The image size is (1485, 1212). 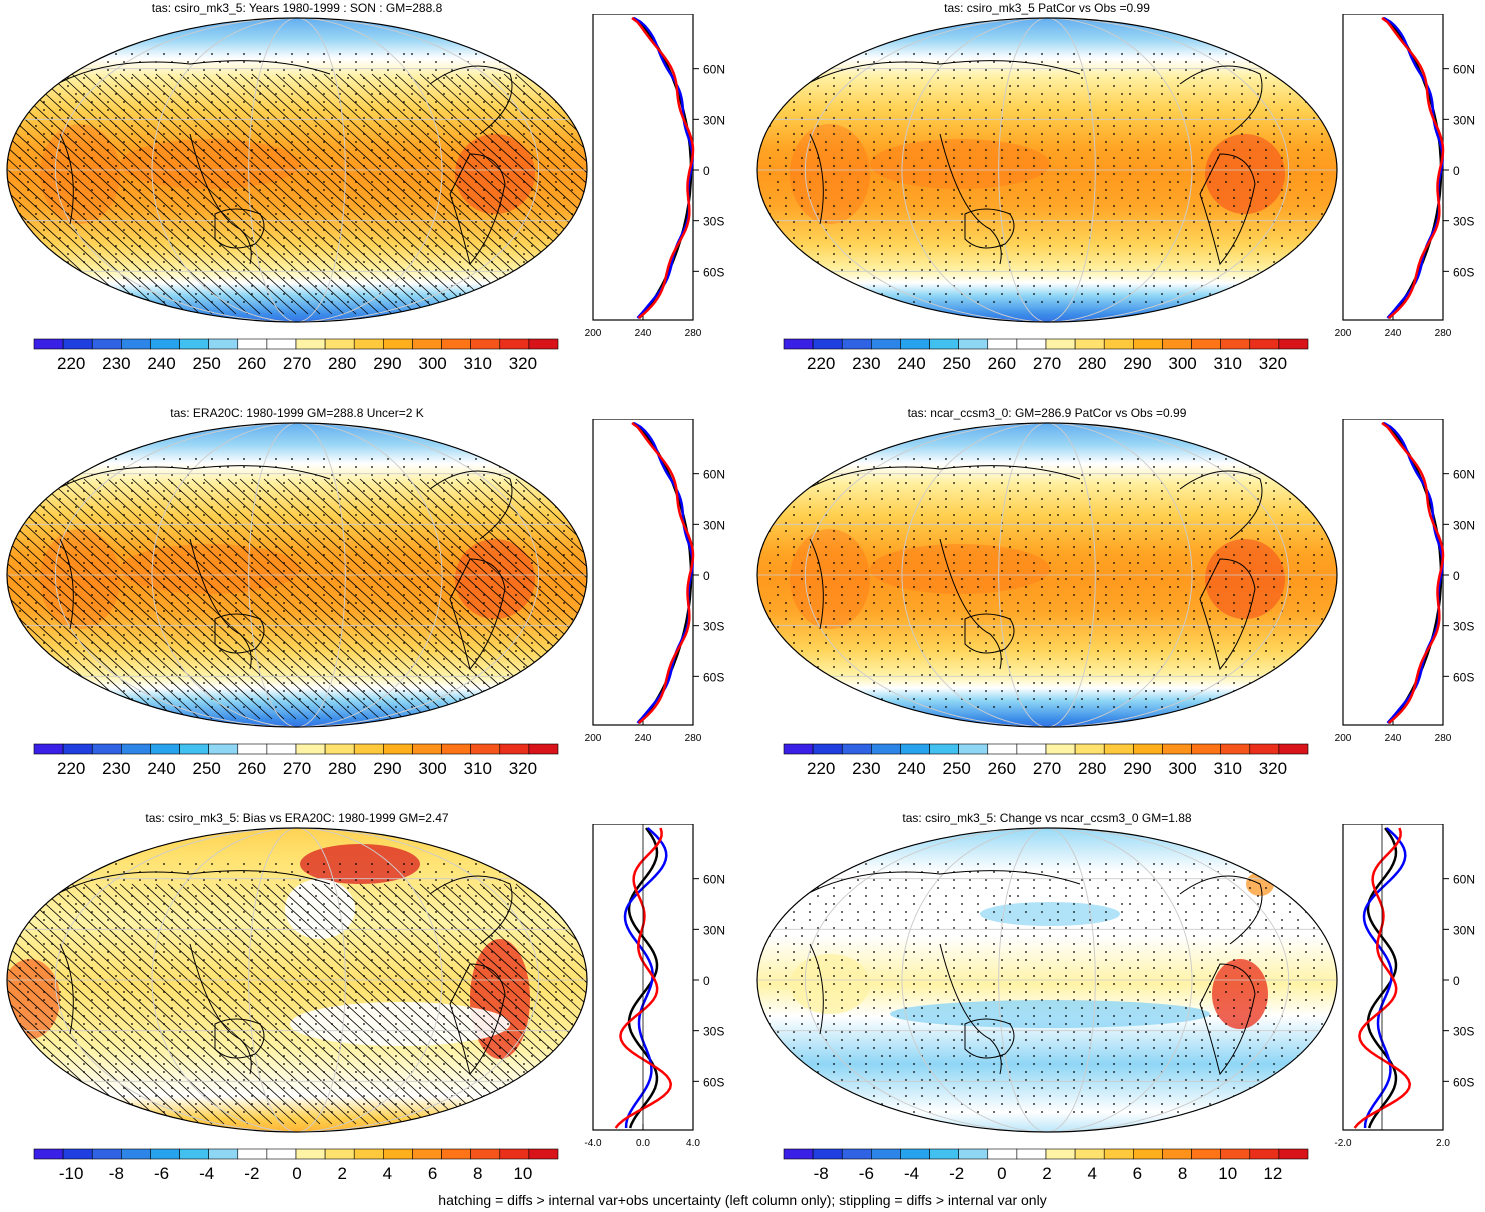 What do you see at coordinates (1001, 1173) in the screenshot?
I see `colorbar-label: 0` at bounding box center [1001, 1173].